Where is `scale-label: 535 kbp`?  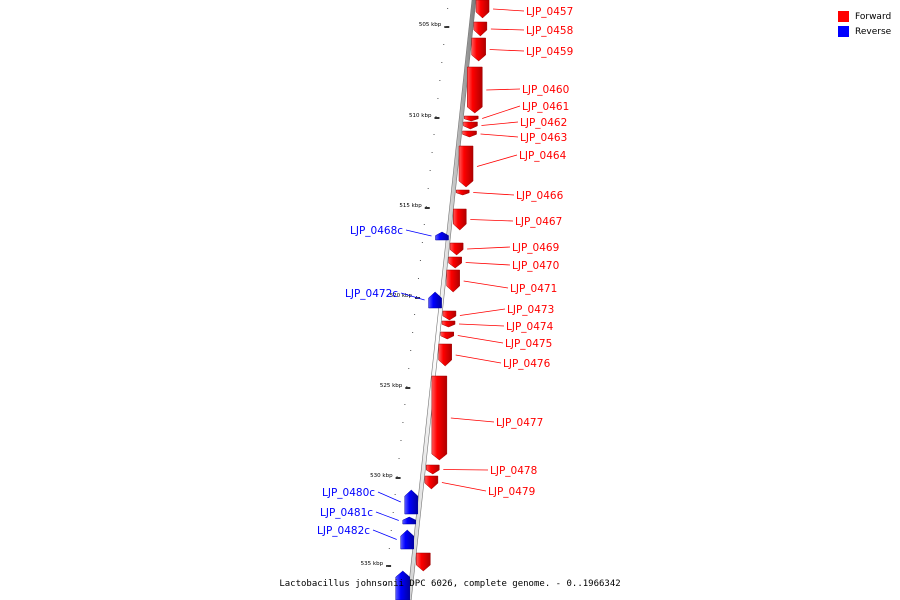 scale-label: 535 kbp is located at coordinates (372, 564).